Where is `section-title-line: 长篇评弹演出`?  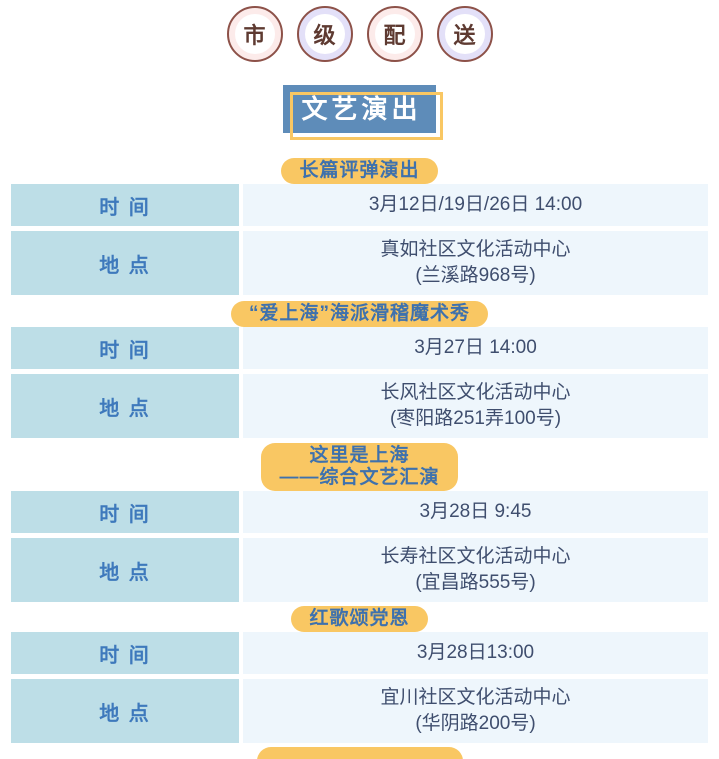 section-title-line: 长篇评弹演出 is located at coordinates (359, 170).